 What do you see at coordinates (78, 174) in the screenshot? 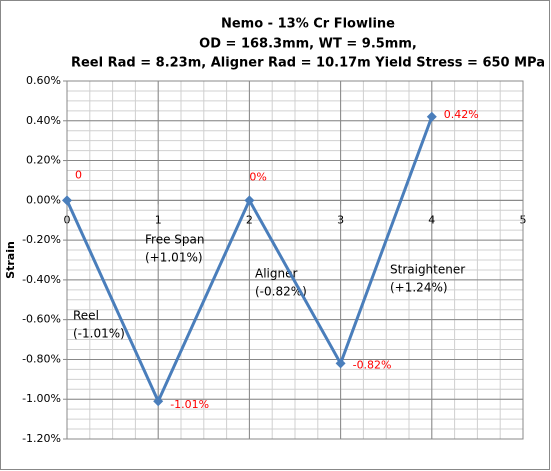
I see `data-label: 0` at bounding box center [78, 174].